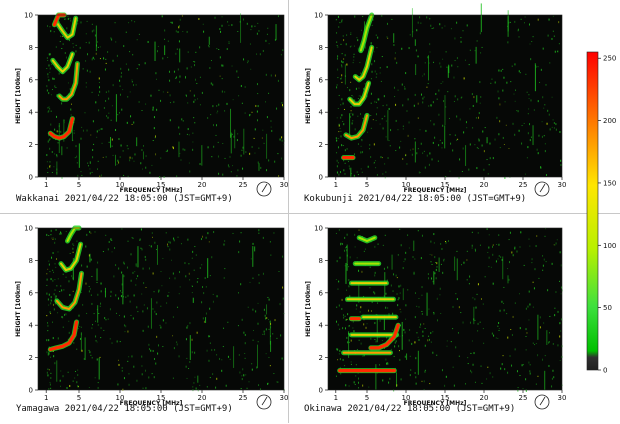  Describe the element at coordinates (609, 121) in the screenshot. I see `colorbar-tick-label: 200` at that location.